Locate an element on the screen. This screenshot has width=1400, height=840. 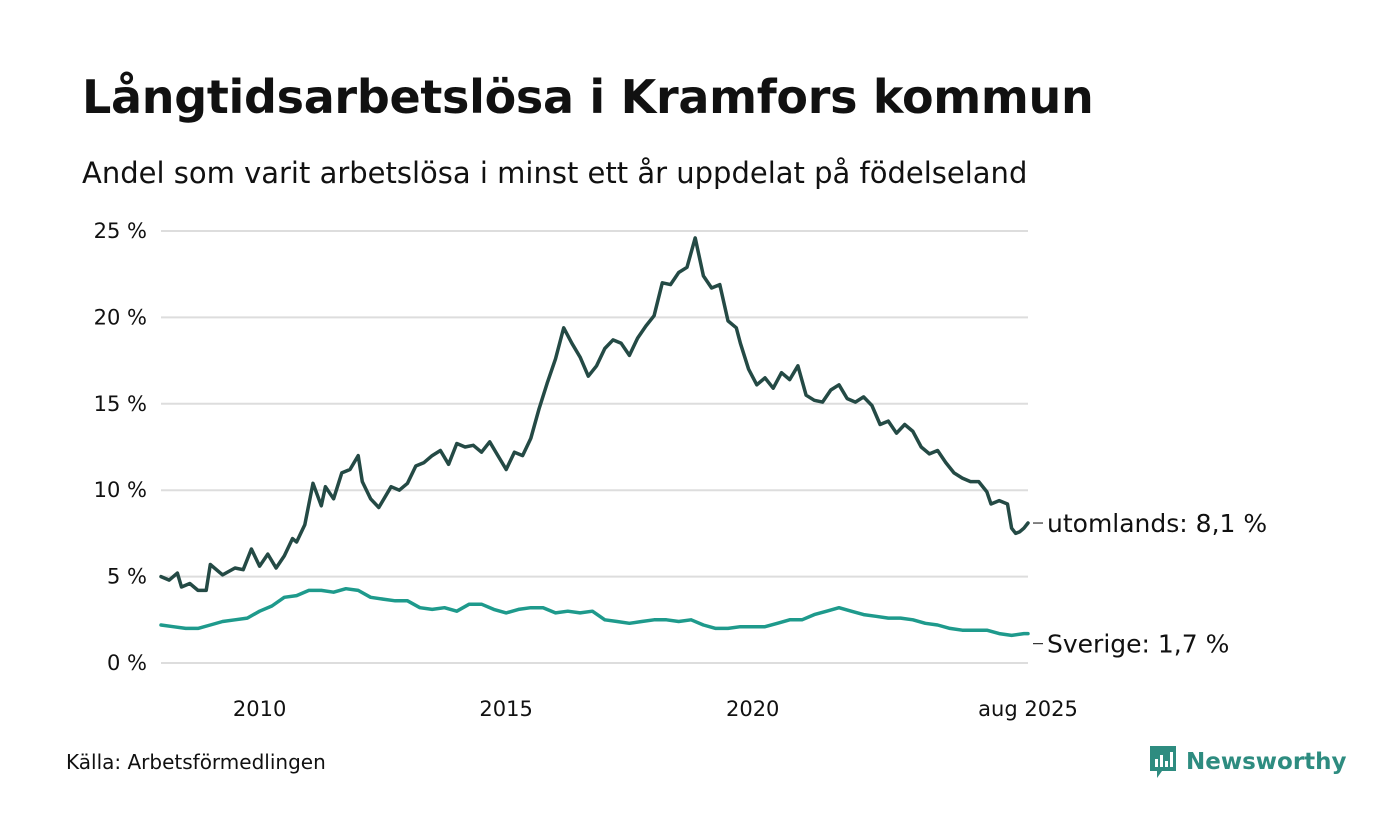
y-tick-label: 20 % is located at coordinates (120, 317).